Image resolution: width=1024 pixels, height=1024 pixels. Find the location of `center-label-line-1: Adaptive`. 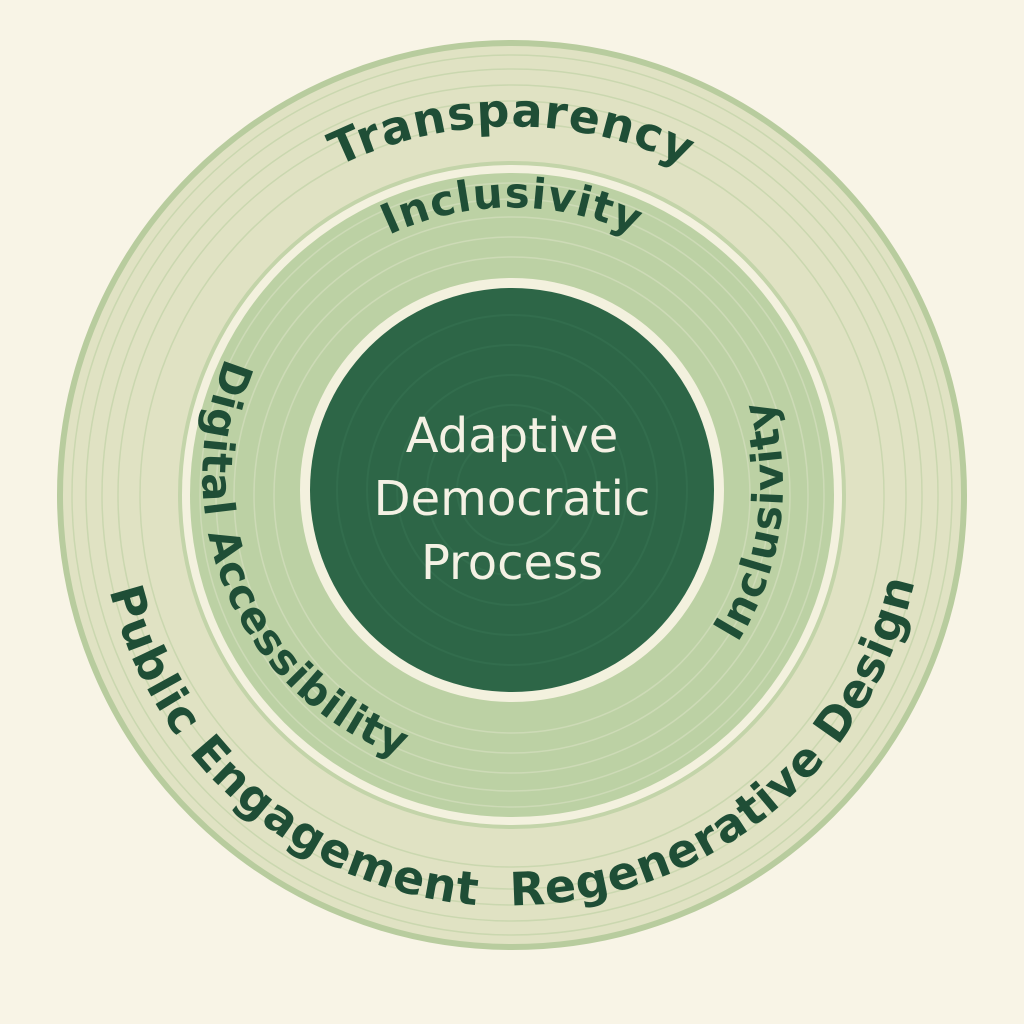

center-label-line-1: Adaptive is located at coordinates (512, 436).